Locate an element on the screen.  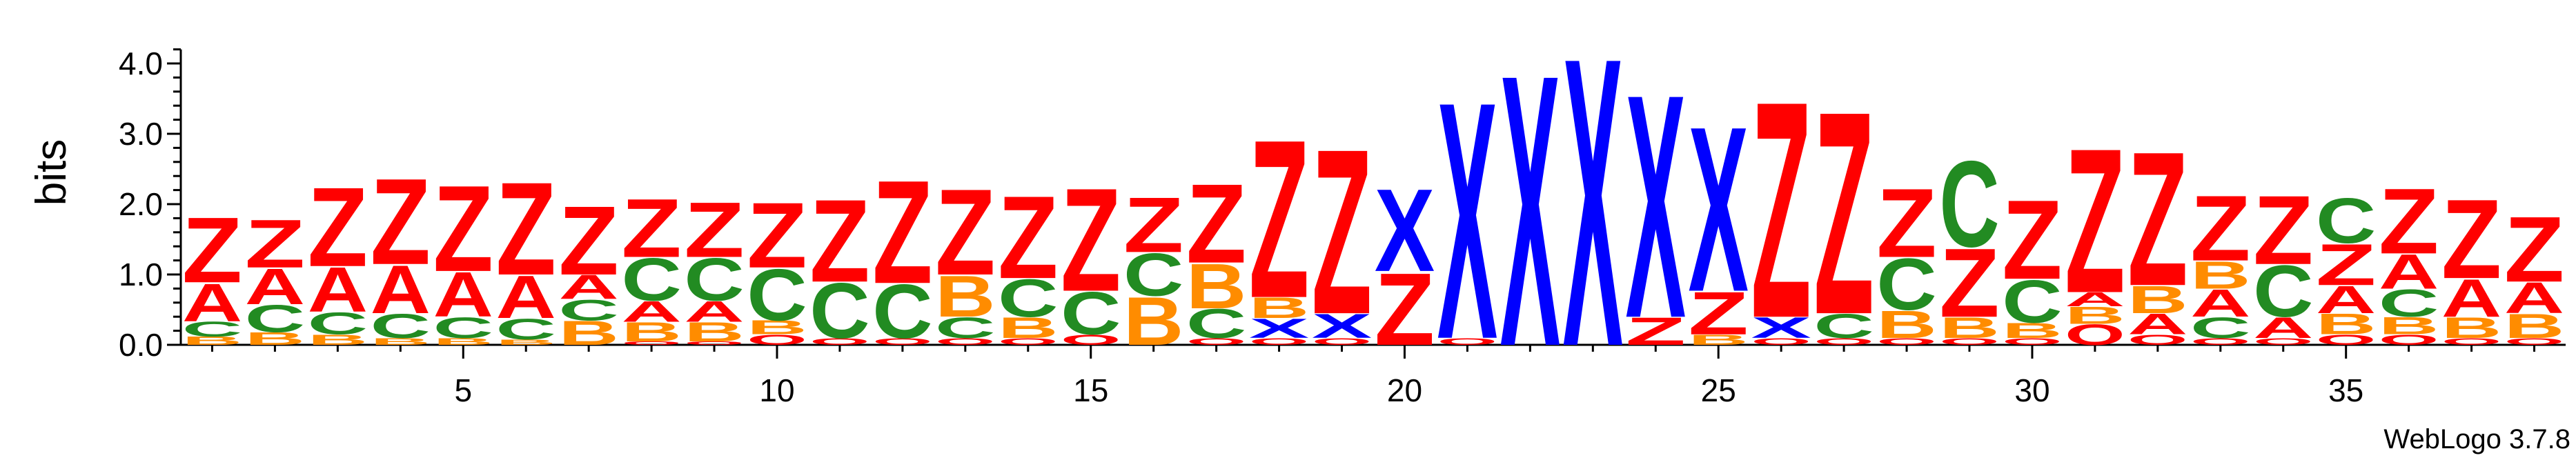
logo-column: BZX is located at coordinates (1719, 212).